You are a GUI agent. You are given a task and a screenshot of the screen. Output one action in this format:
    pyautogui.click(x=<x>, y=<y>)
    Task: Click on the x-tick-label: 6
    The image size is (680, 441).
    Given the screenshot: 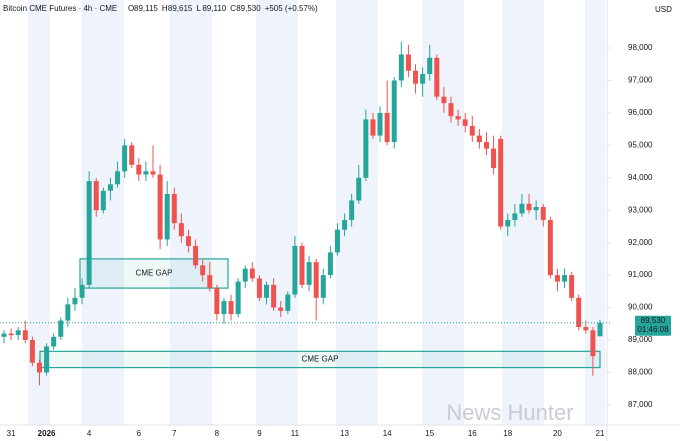 What is the action you would take?
    pyautogui.click(x=139, y=433)
    